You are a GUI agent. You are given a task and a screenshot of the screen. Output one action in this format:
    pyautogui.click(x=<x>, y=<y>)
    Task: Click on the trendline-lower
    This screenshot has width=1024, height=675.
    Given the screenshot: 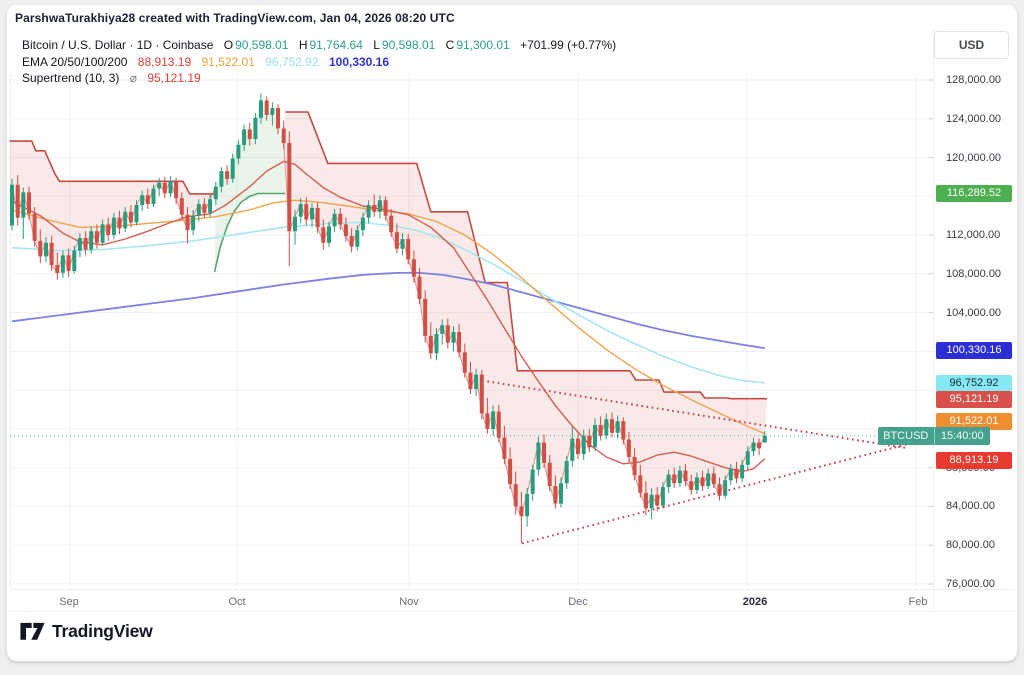 What is the action you would take?
    pyautogui.click(x=716, y=493)
    